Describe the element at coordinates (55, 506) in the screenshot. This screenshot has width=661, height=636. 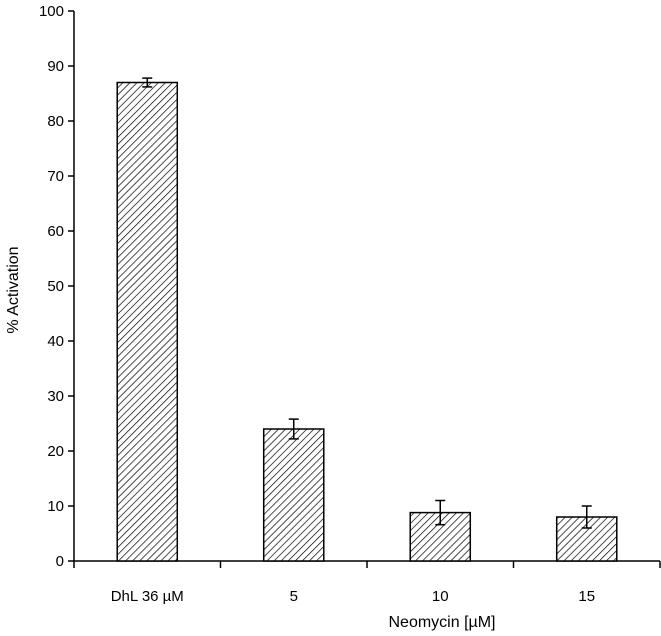
I see `y-tick-label: 10` at that location.